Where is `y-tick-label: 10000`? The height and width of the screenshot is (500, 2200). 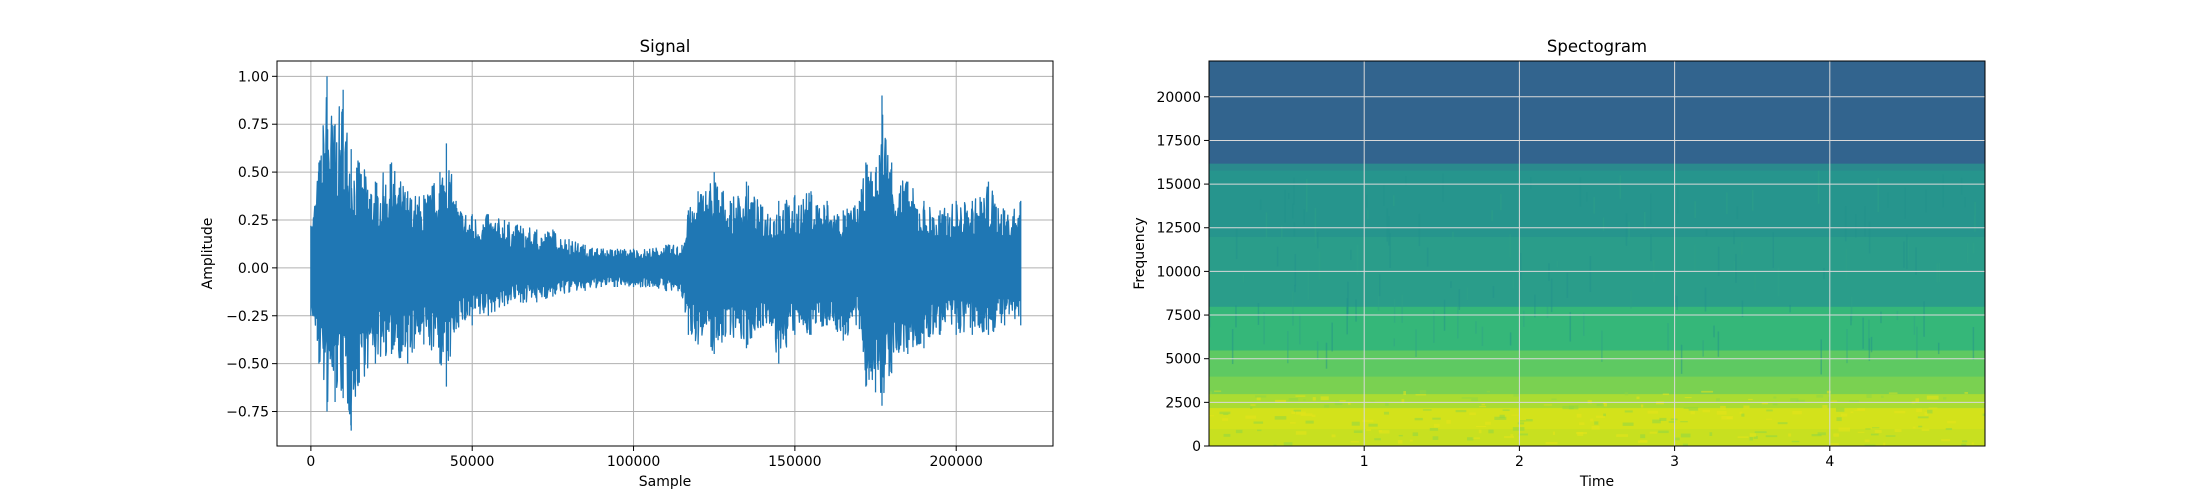 y-tick-label: 10000 is located at coordinates (1178, 272).